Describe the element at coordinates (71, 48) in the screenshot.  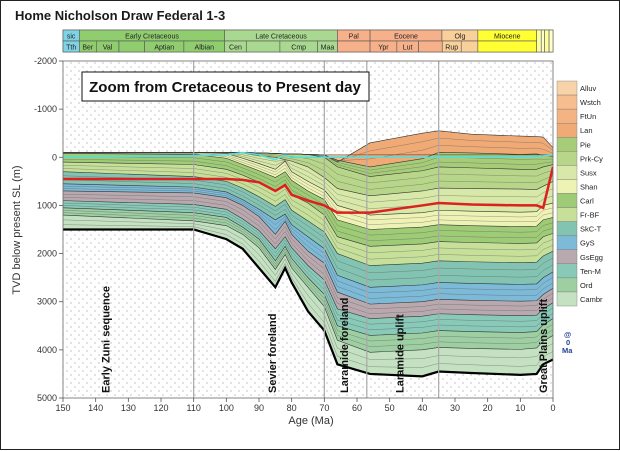
I see `time-scale-stage-label: Tth` at that location.